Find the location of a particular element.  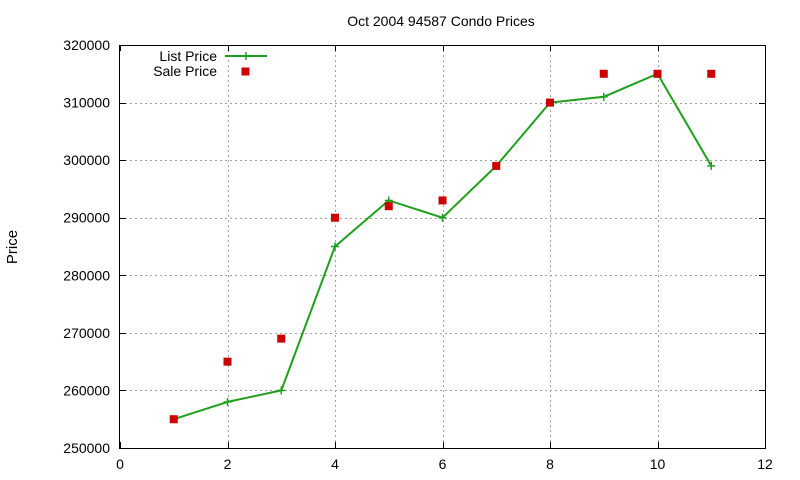

legend-swatch-list-price-marker is located at coordinates (246, 56).